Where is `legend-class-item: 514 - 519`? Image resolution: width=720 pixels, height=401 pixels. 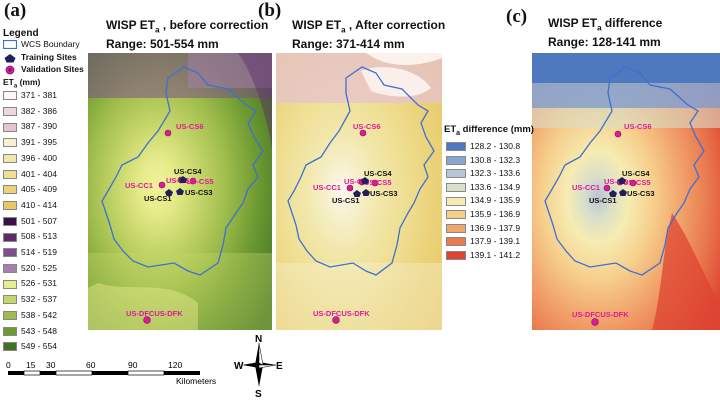
legend-class-item: 514 - 519 is located at coordinates (30, 252).